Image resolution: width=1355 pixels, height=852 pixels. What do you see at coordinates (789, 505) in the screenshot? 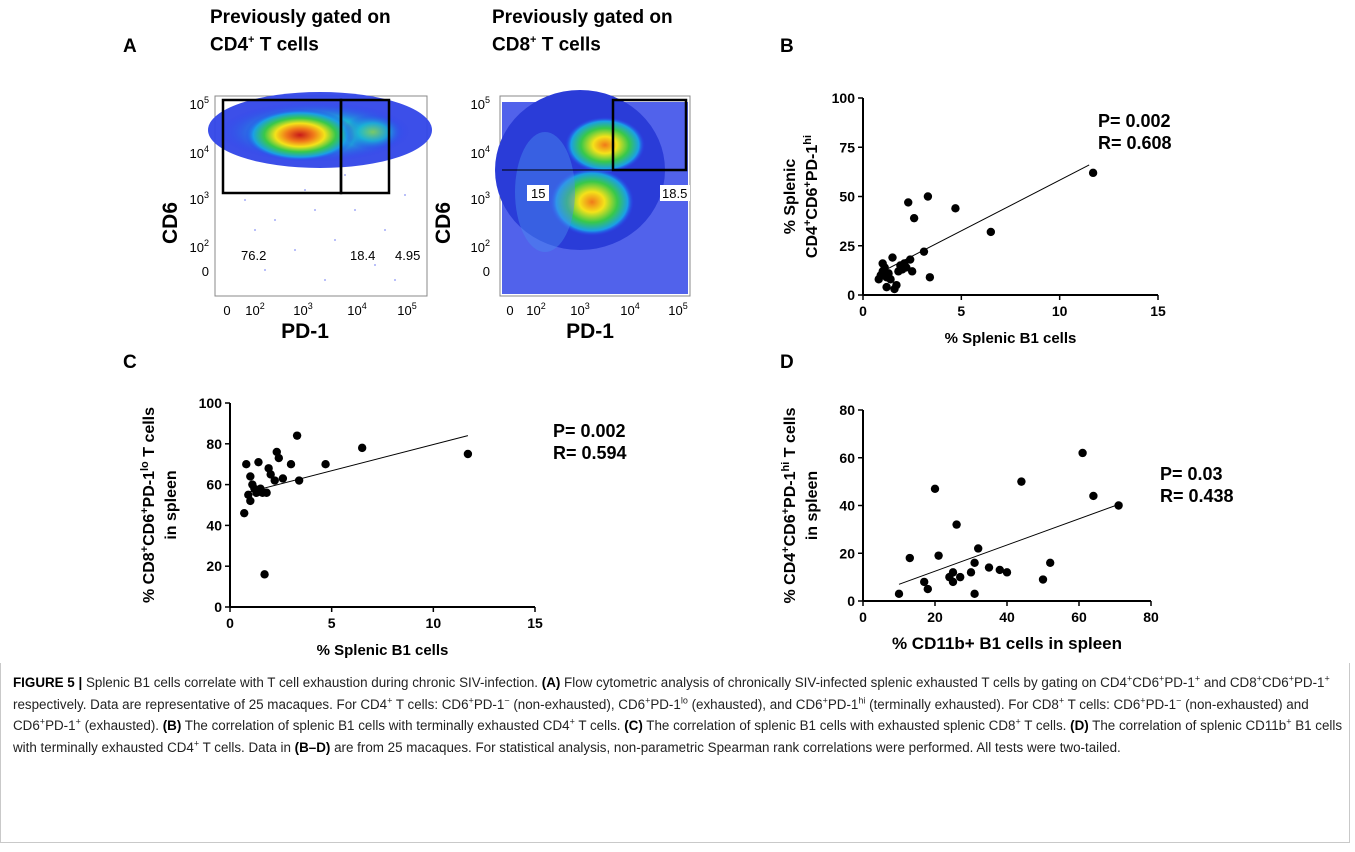
I see `y-axis-label: % CD4+CD6+PD-1hi T cells` at bounding box center [789, 505].